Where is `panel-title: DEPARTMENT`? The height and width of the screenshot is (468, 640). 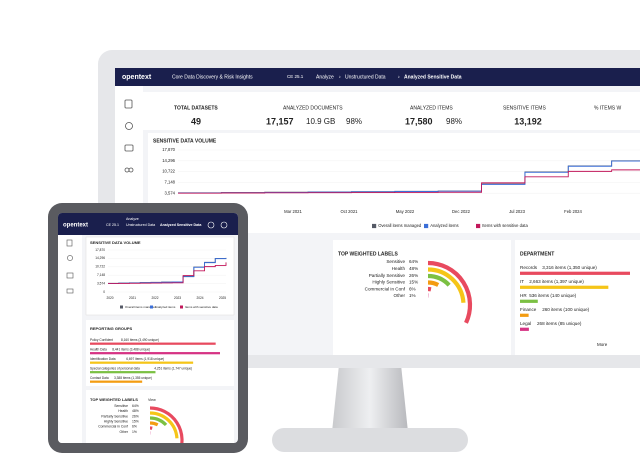
panel-title: DEPARTMENT is located at coordinates (537, 254).